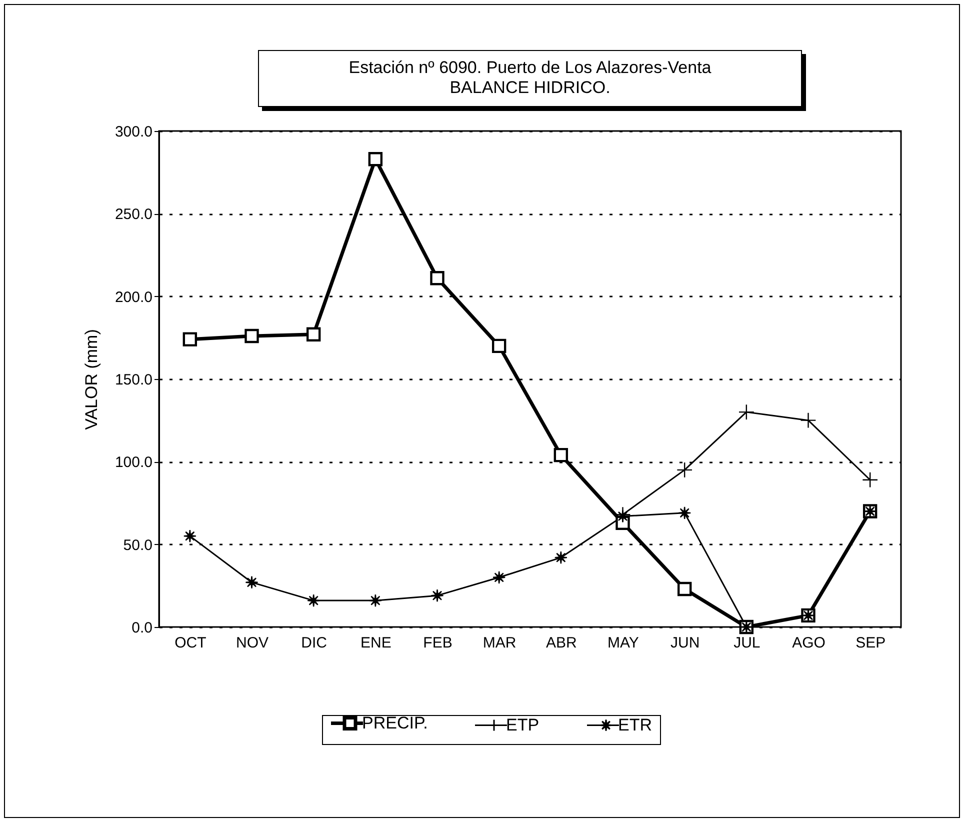 This screenshot has width=966, height=822. Describe the element at coordinates (530, 87) in the screenshot. I see `chart-subtitle: BALANCE HIDRICO.` at that location.